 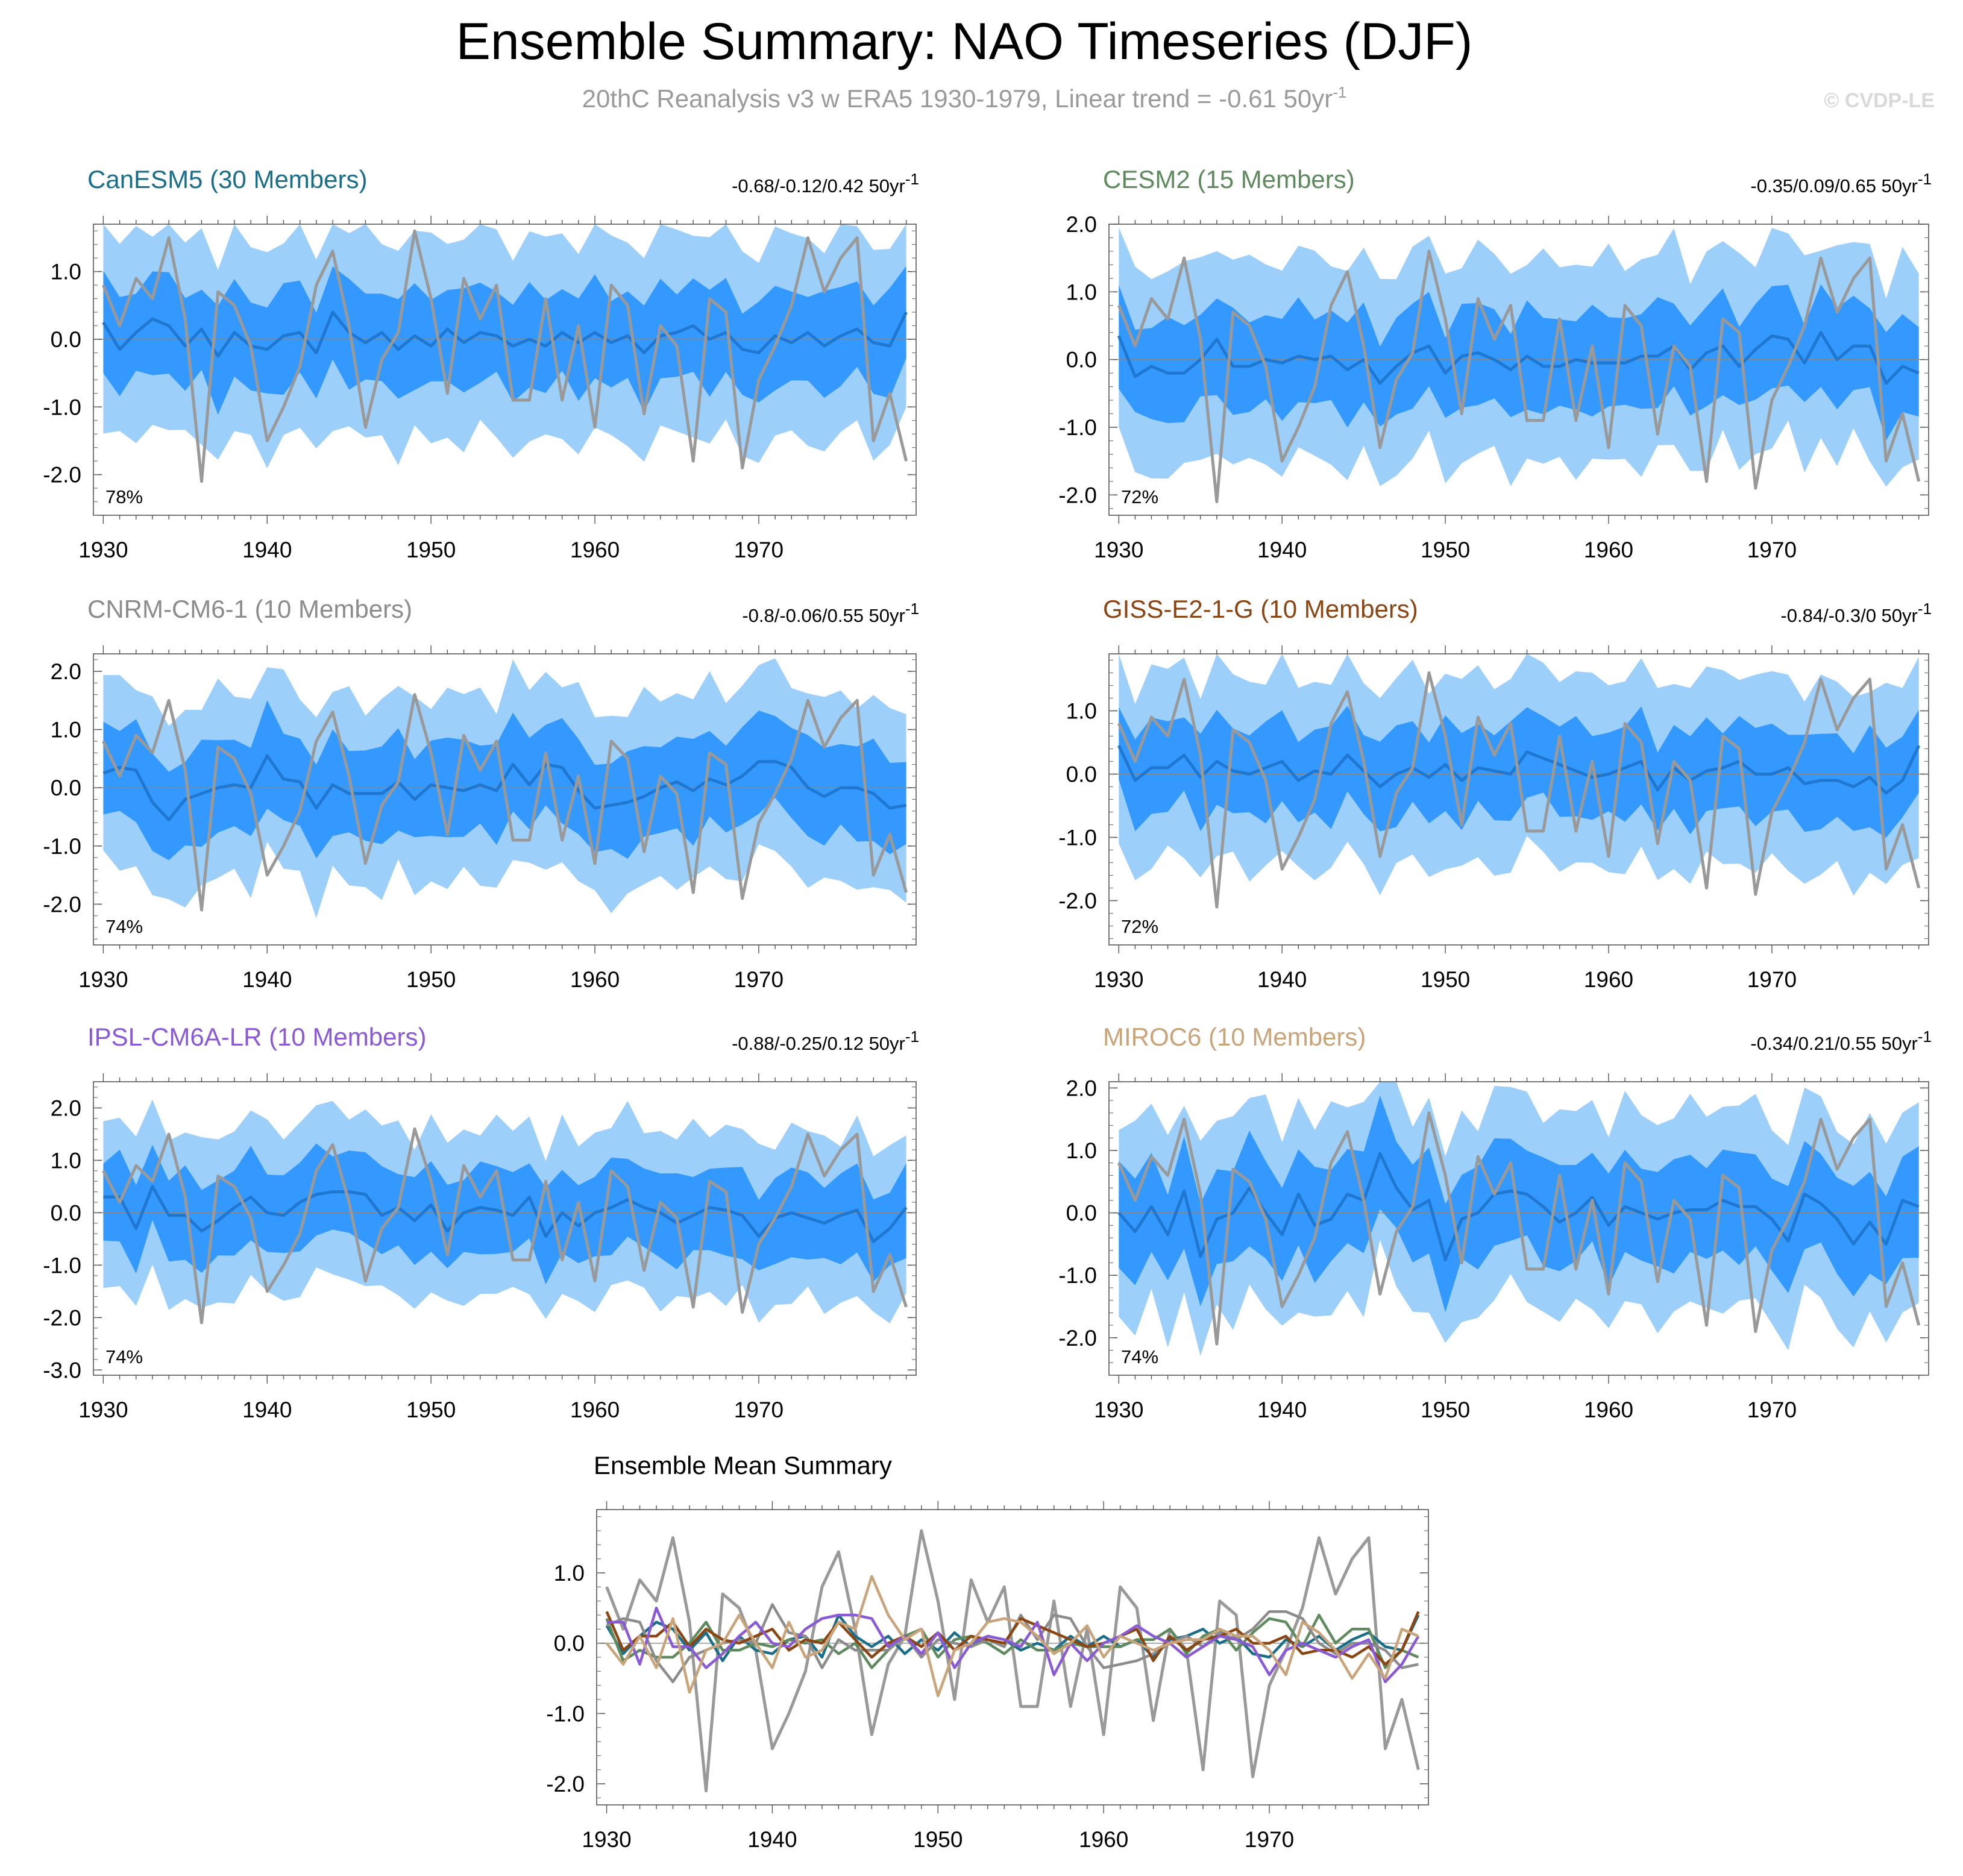 I want to click on panel-title: CanESM5 (30 Members), so click(x=227, y=179).